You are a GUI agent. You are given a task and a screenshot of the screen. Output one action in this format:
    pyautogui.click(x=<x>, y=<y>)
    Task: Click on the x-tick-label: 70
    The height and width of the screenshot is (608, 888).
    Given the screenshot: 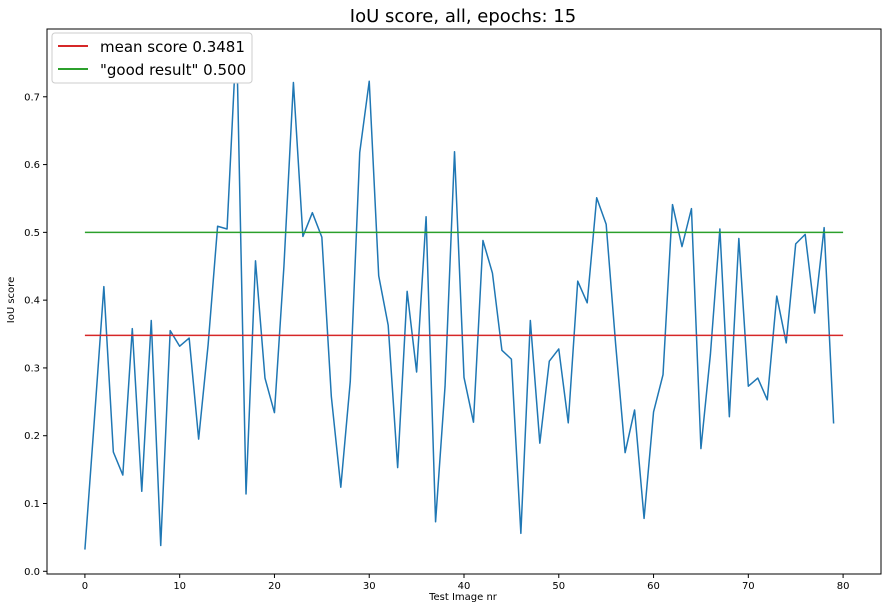 What is the action you would take?
    pyautogui.click(x=748, y=586)
    